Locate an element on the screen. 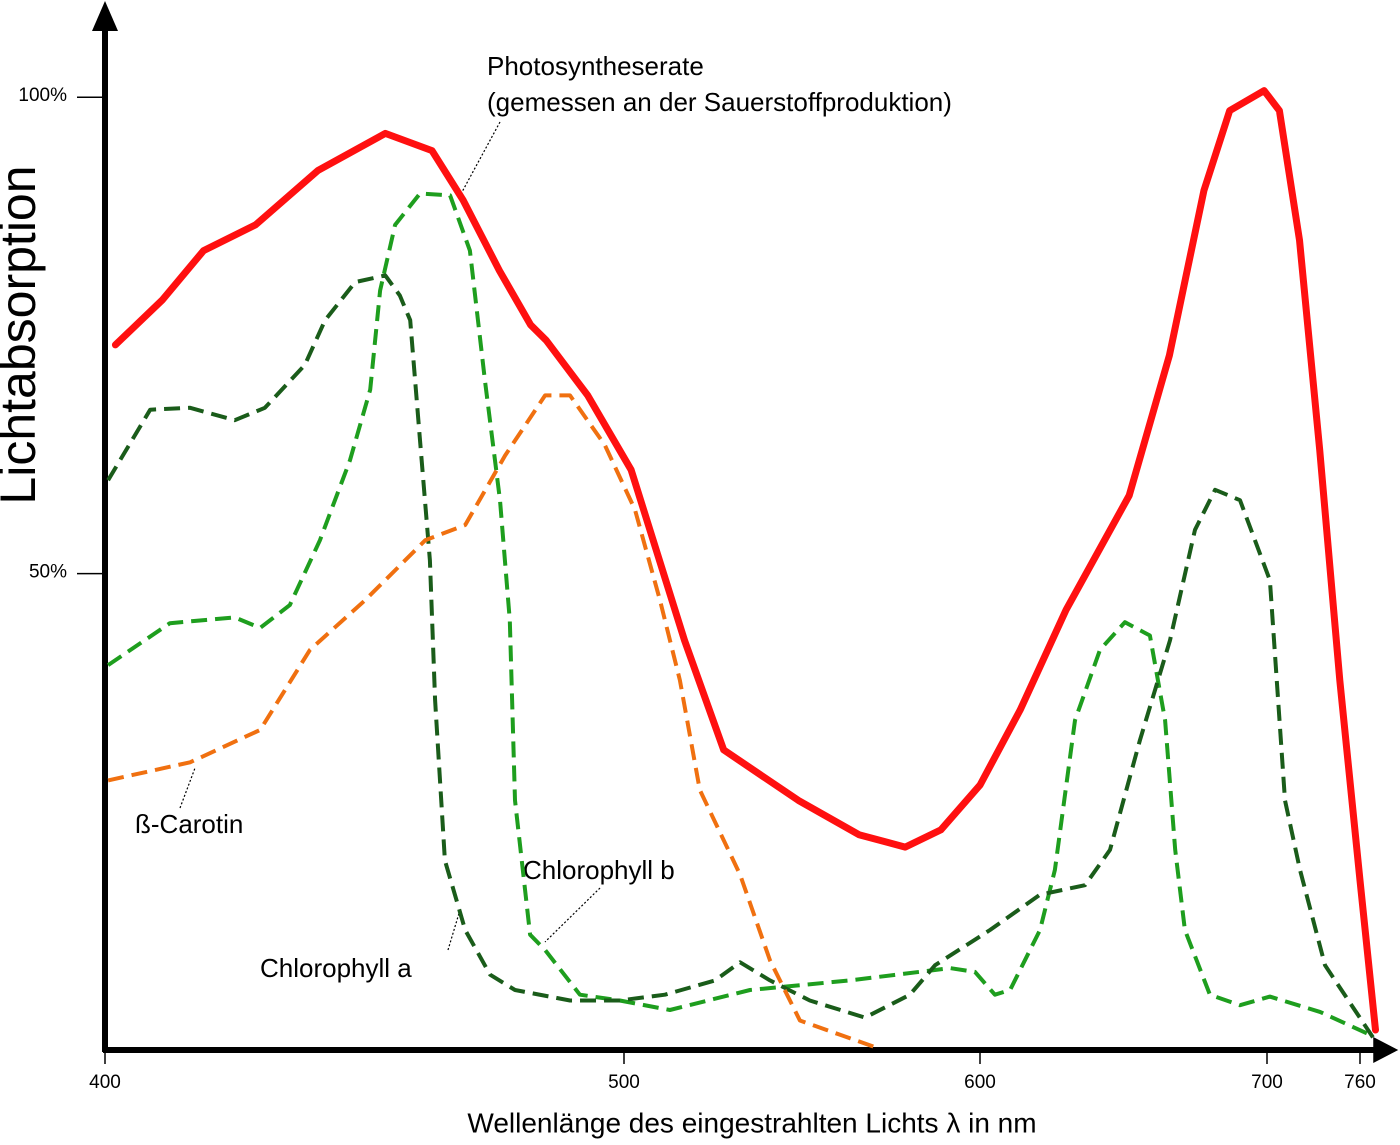 This screenshot has height=1145, width=1400. series-label: Photosyntheserate is located at coordinates (595, 66).